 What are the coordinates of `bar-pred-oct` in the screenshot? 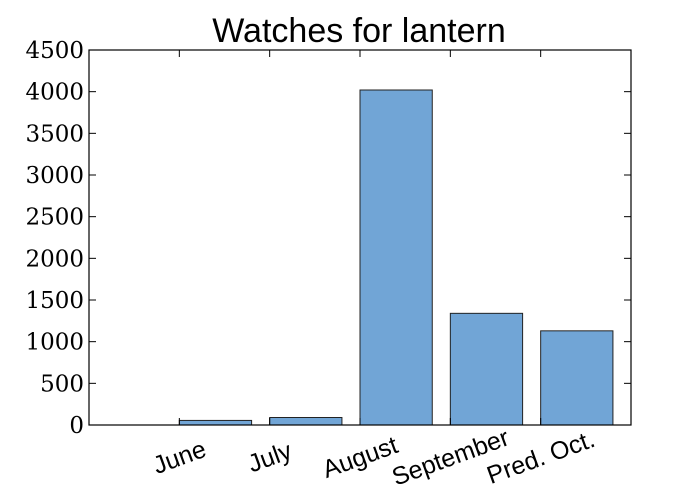 It's located at (577, 378).